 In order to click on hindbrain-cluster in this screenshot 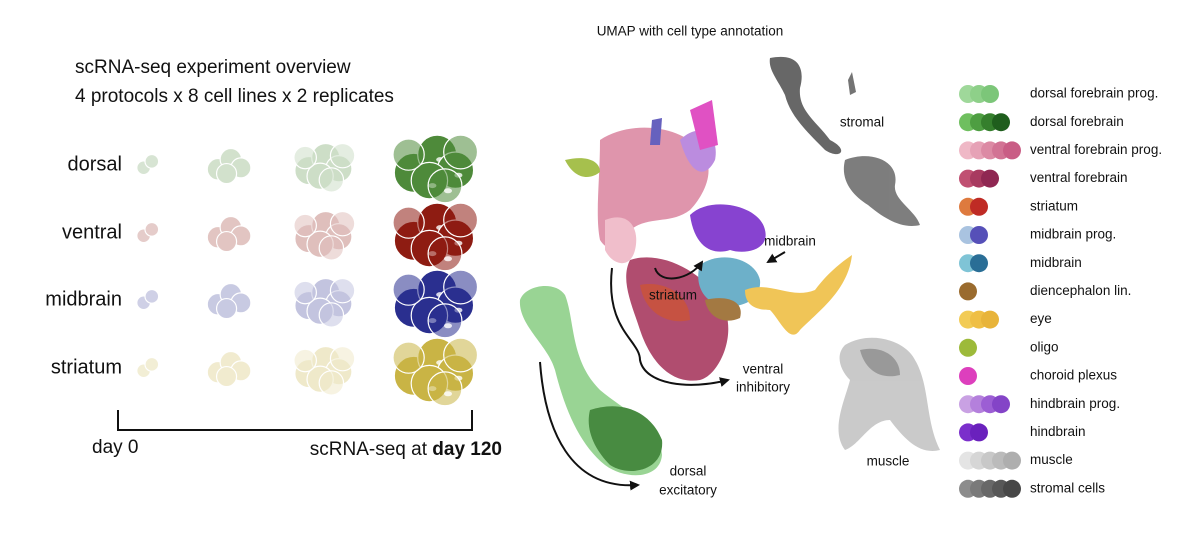, I will do `click(728, 228)`.